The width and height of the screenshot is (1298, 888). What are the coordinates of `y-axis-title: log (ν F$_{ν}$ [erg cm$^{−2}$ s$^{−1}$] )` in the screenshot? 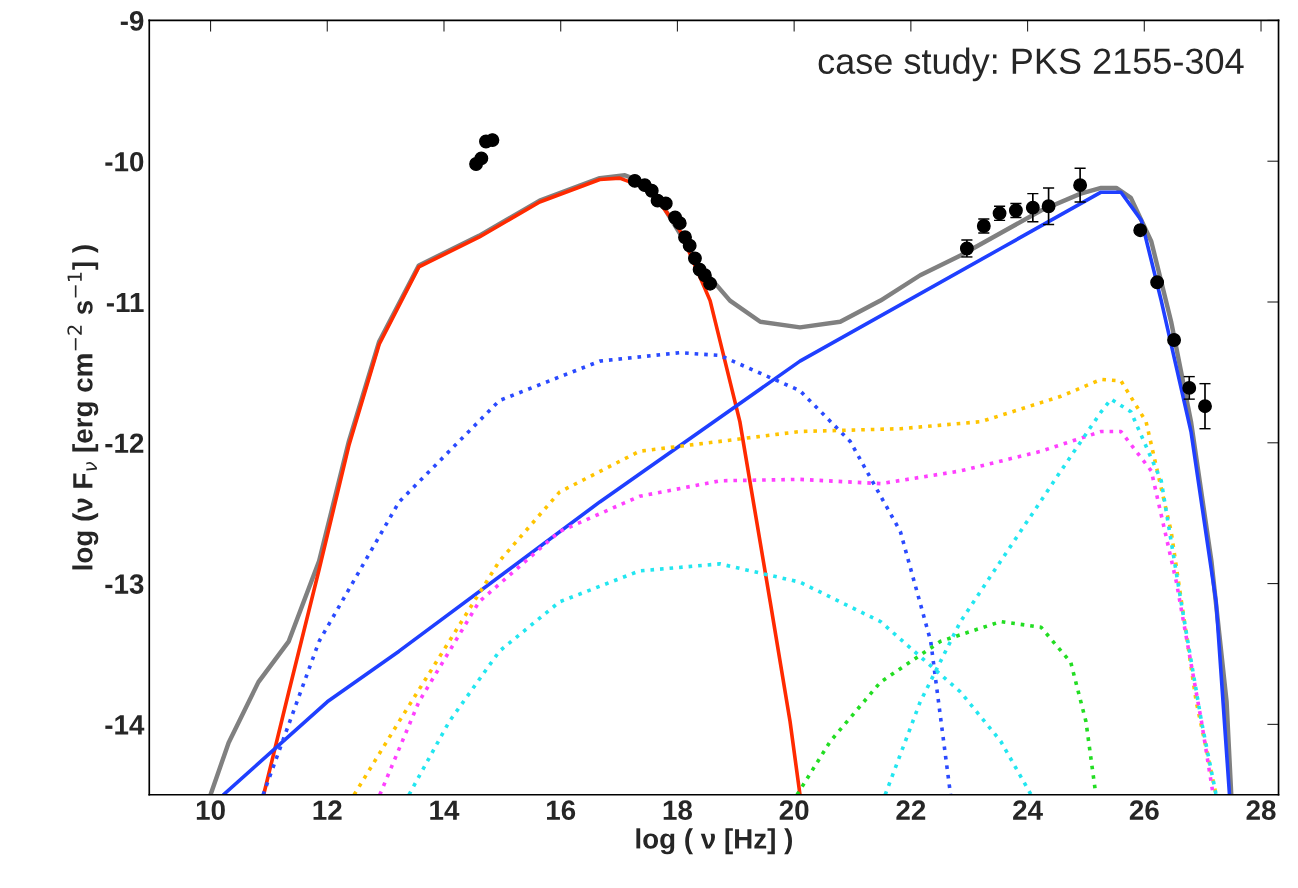 It's located at (83, 407).